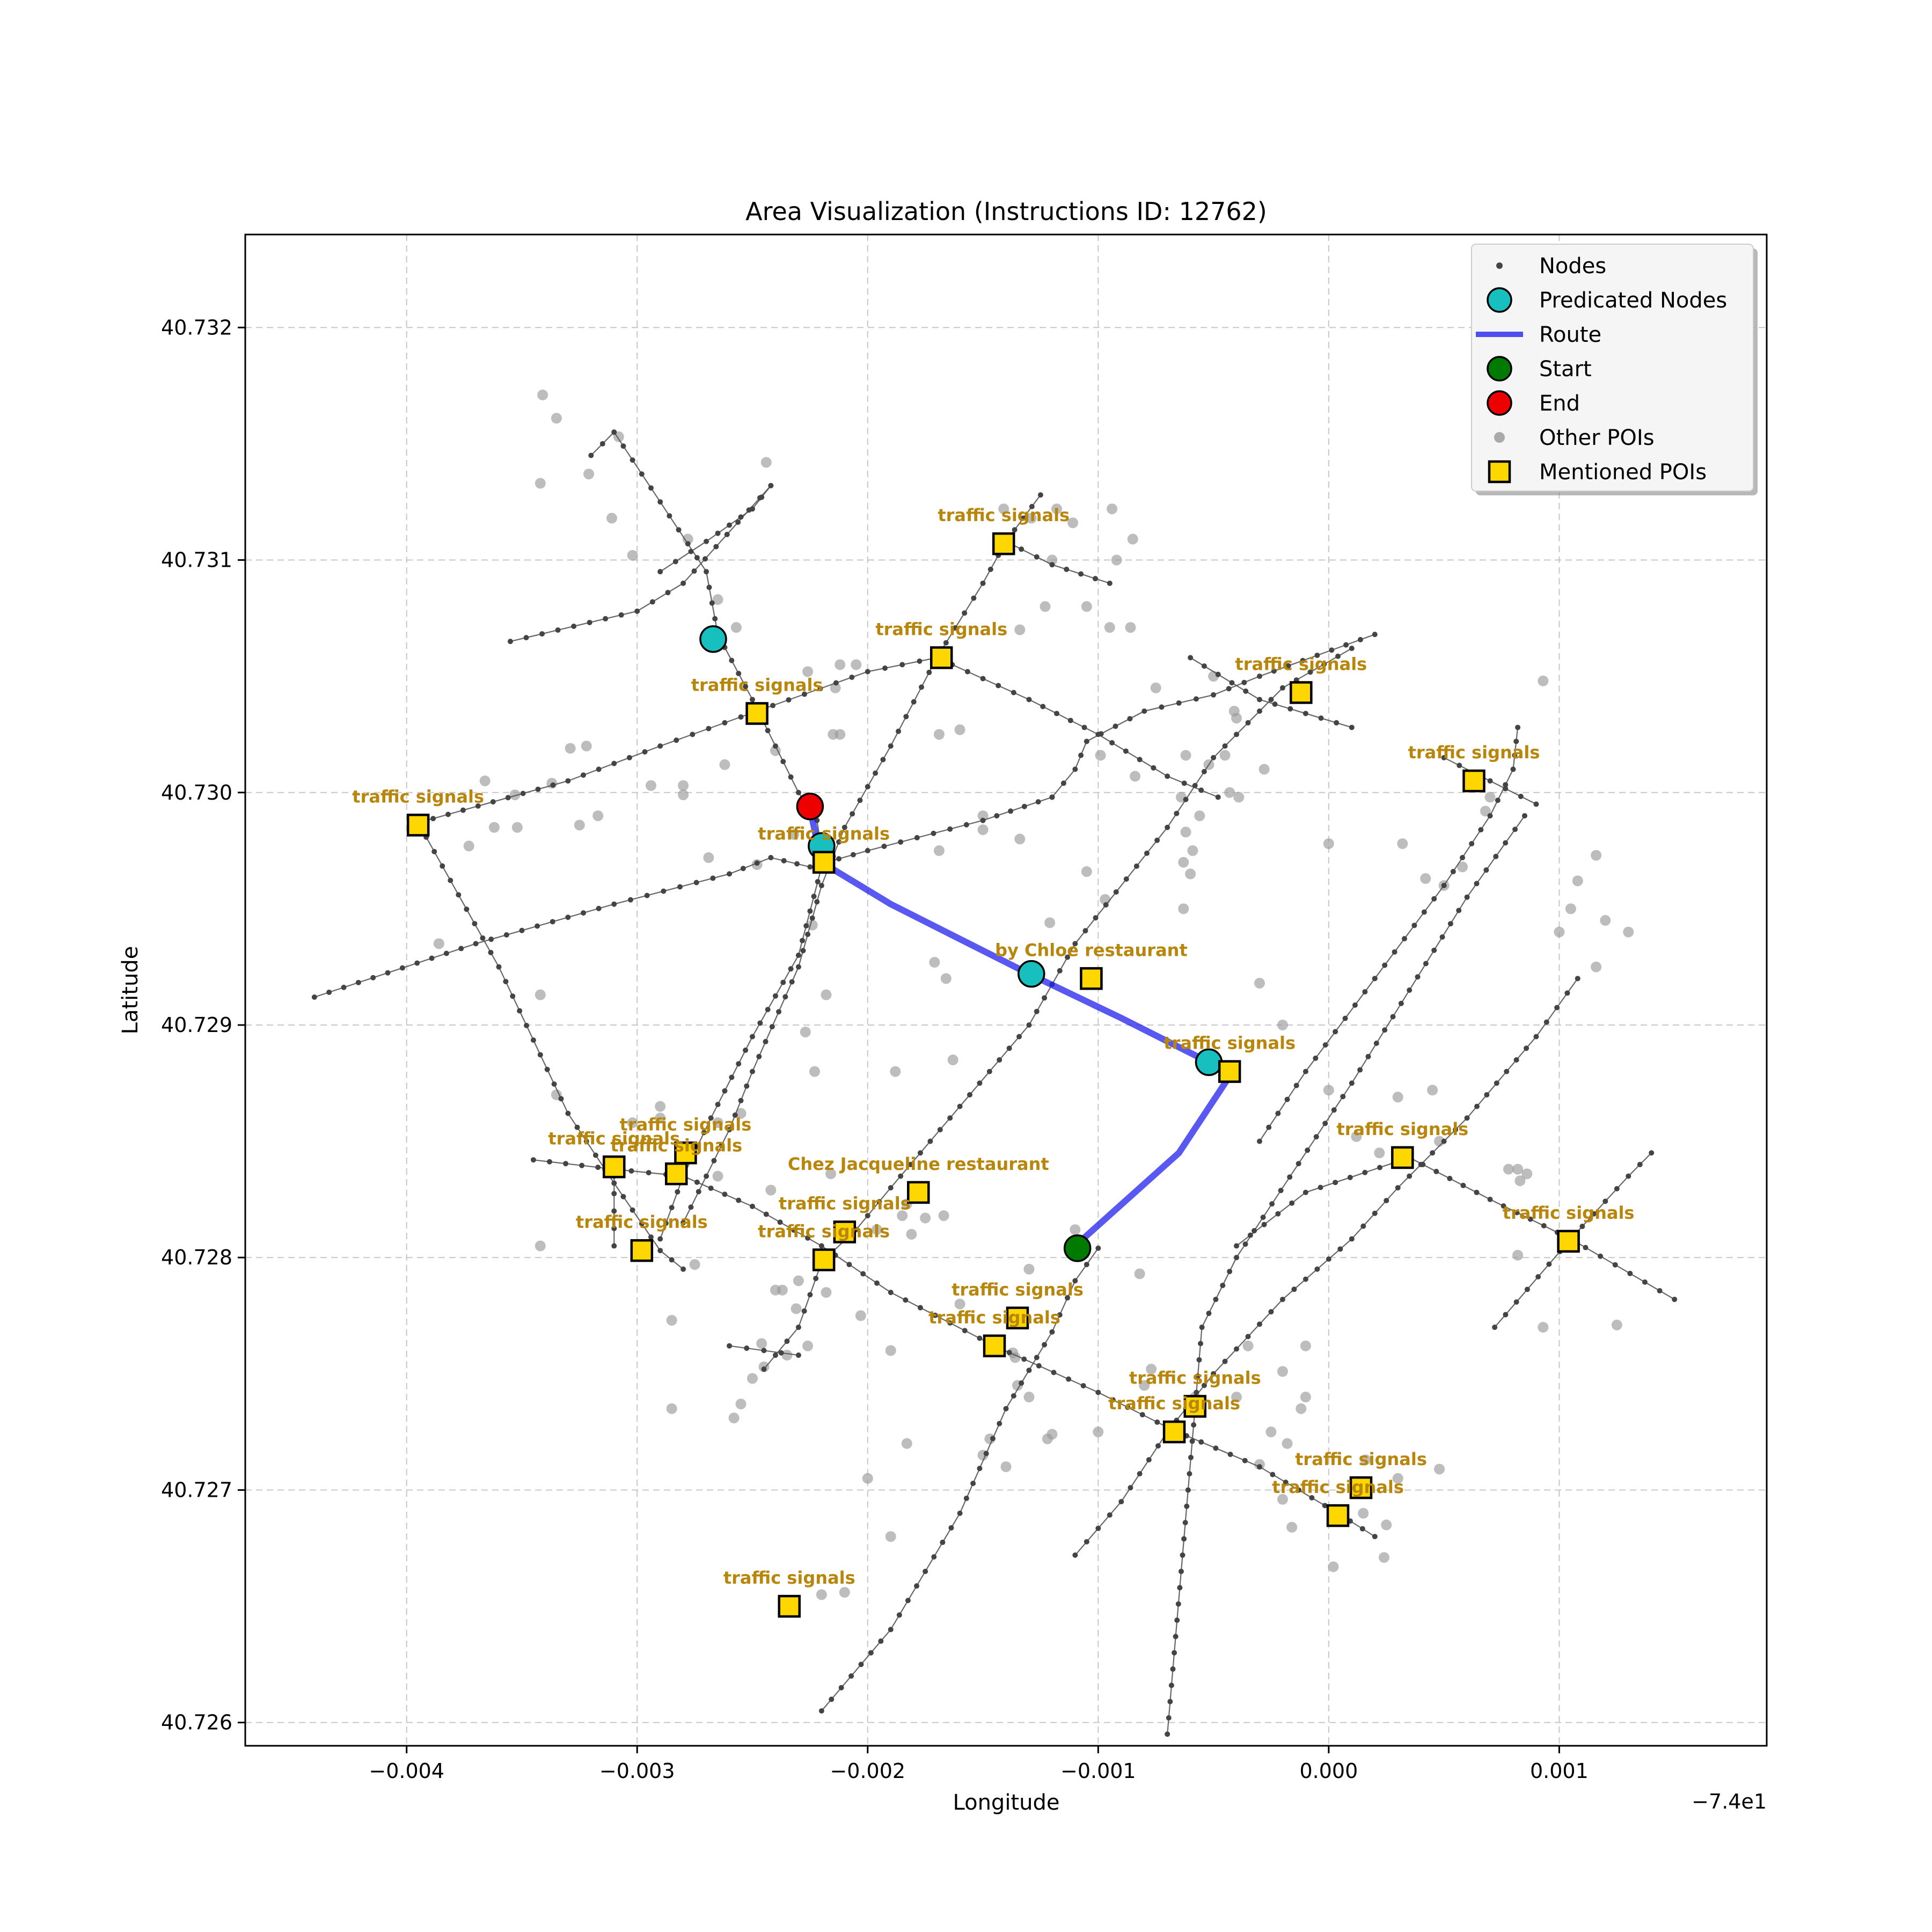 This screenshot has height=1932, width=1932. What do you see at coordinates (1499, 403) in the screenshot?
I see `legend-marker-circle` at bounding box center [1499, 403].